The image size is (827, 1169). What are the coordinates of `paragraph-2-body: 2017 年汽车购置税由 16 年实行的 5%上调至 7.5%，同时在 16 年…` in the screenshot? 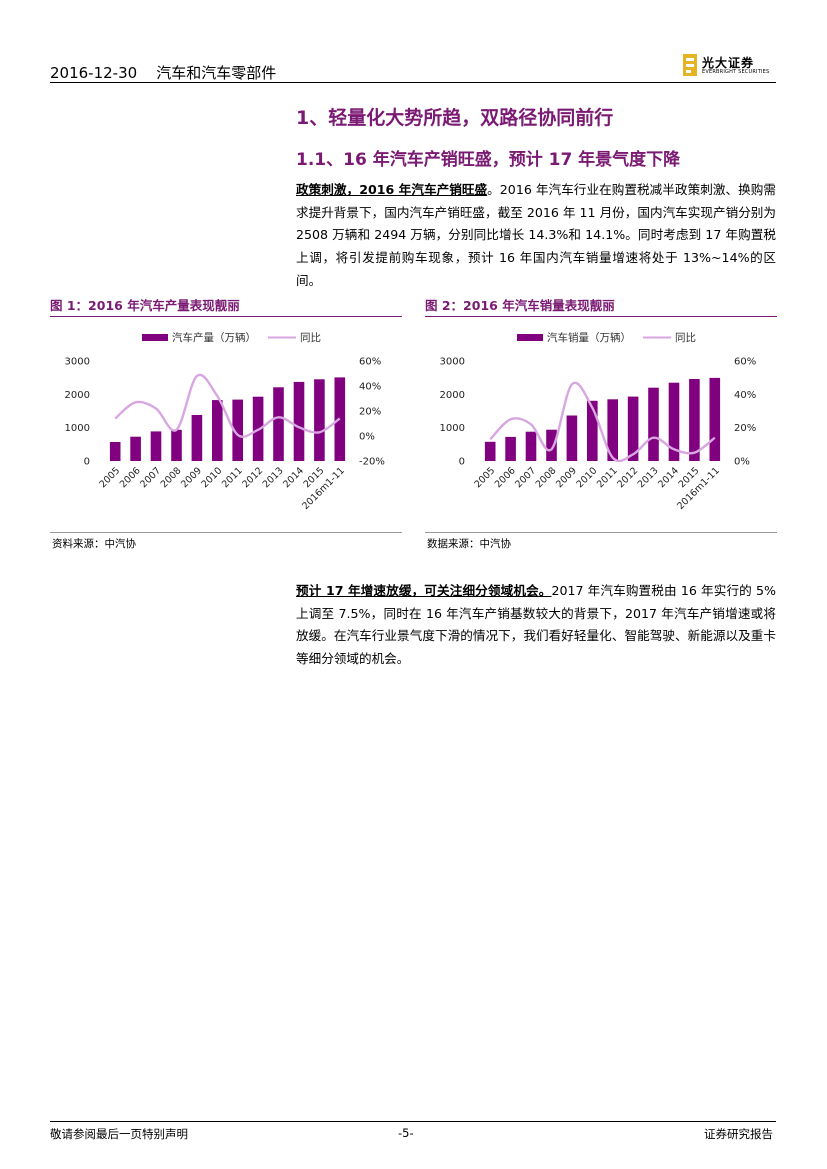 It's located at (536, 625).